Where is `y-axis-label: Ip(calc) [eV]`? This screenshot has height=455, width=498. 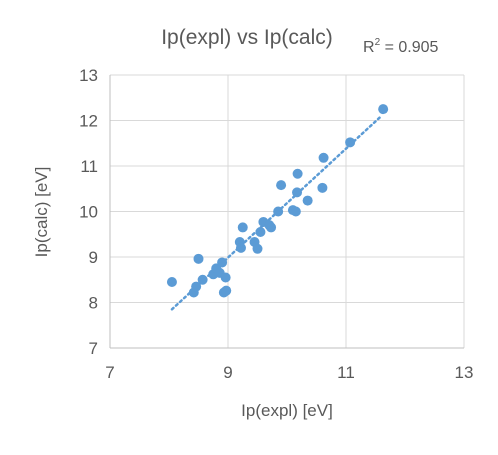
y-axis-label: Ip(calc) [eV] is located at coordinates (41, 212).